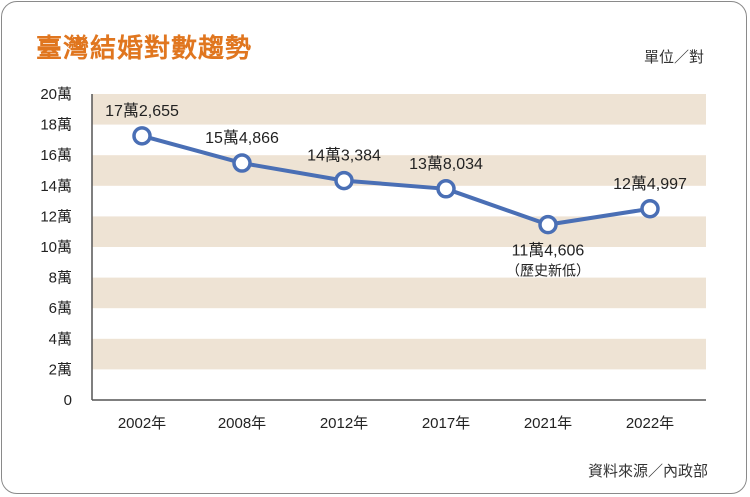 Image resolution: width=750 pixels, height=497 pixels. I want to click on x-tick-label: 2017年, so click(446, 423).